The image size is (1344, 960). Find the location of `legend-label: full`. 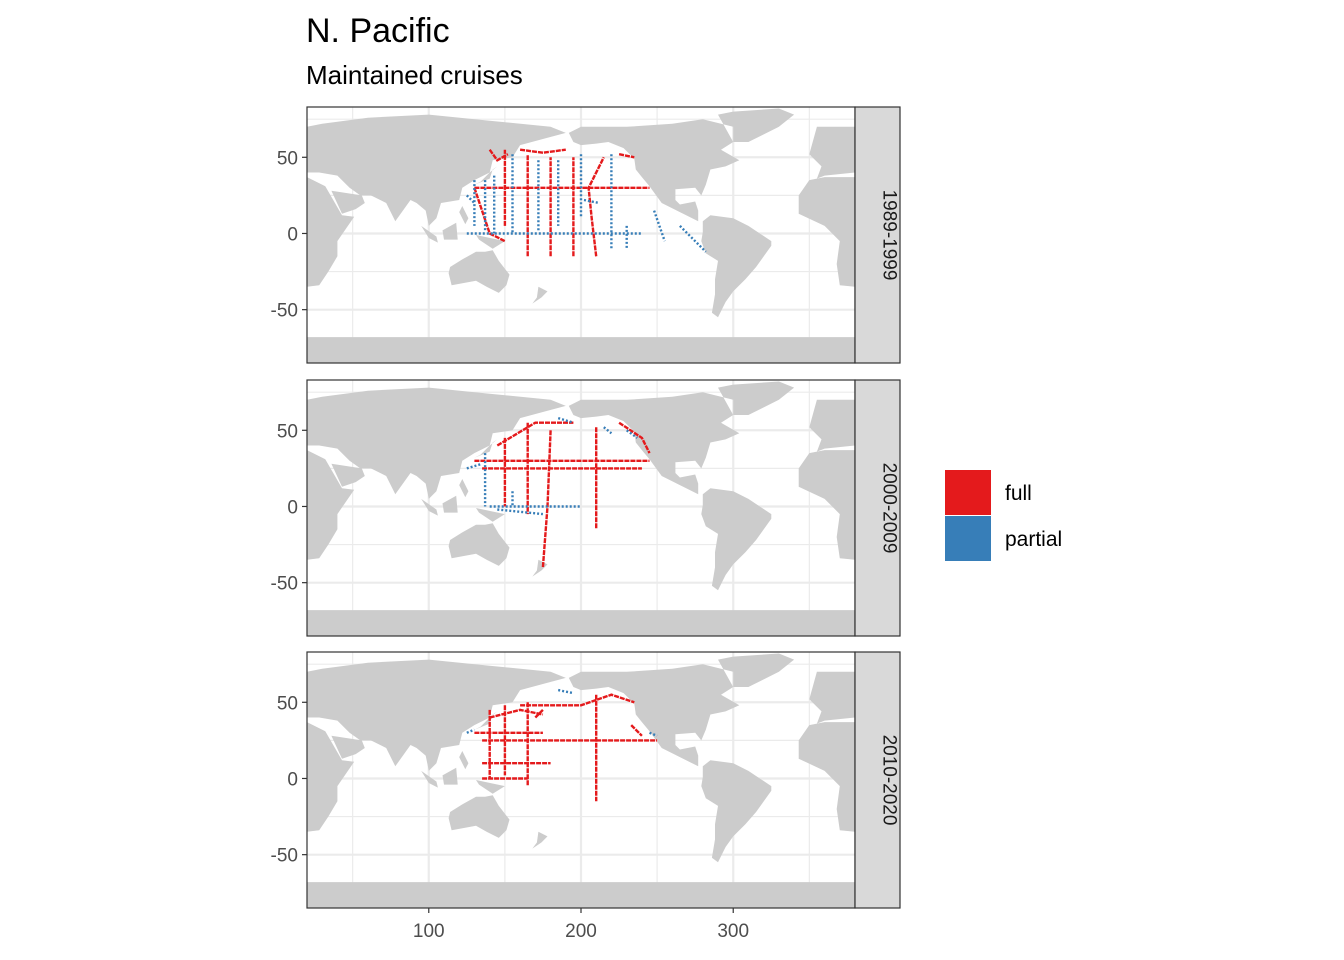

legend-label: full is located at coordinates (1018, 493).